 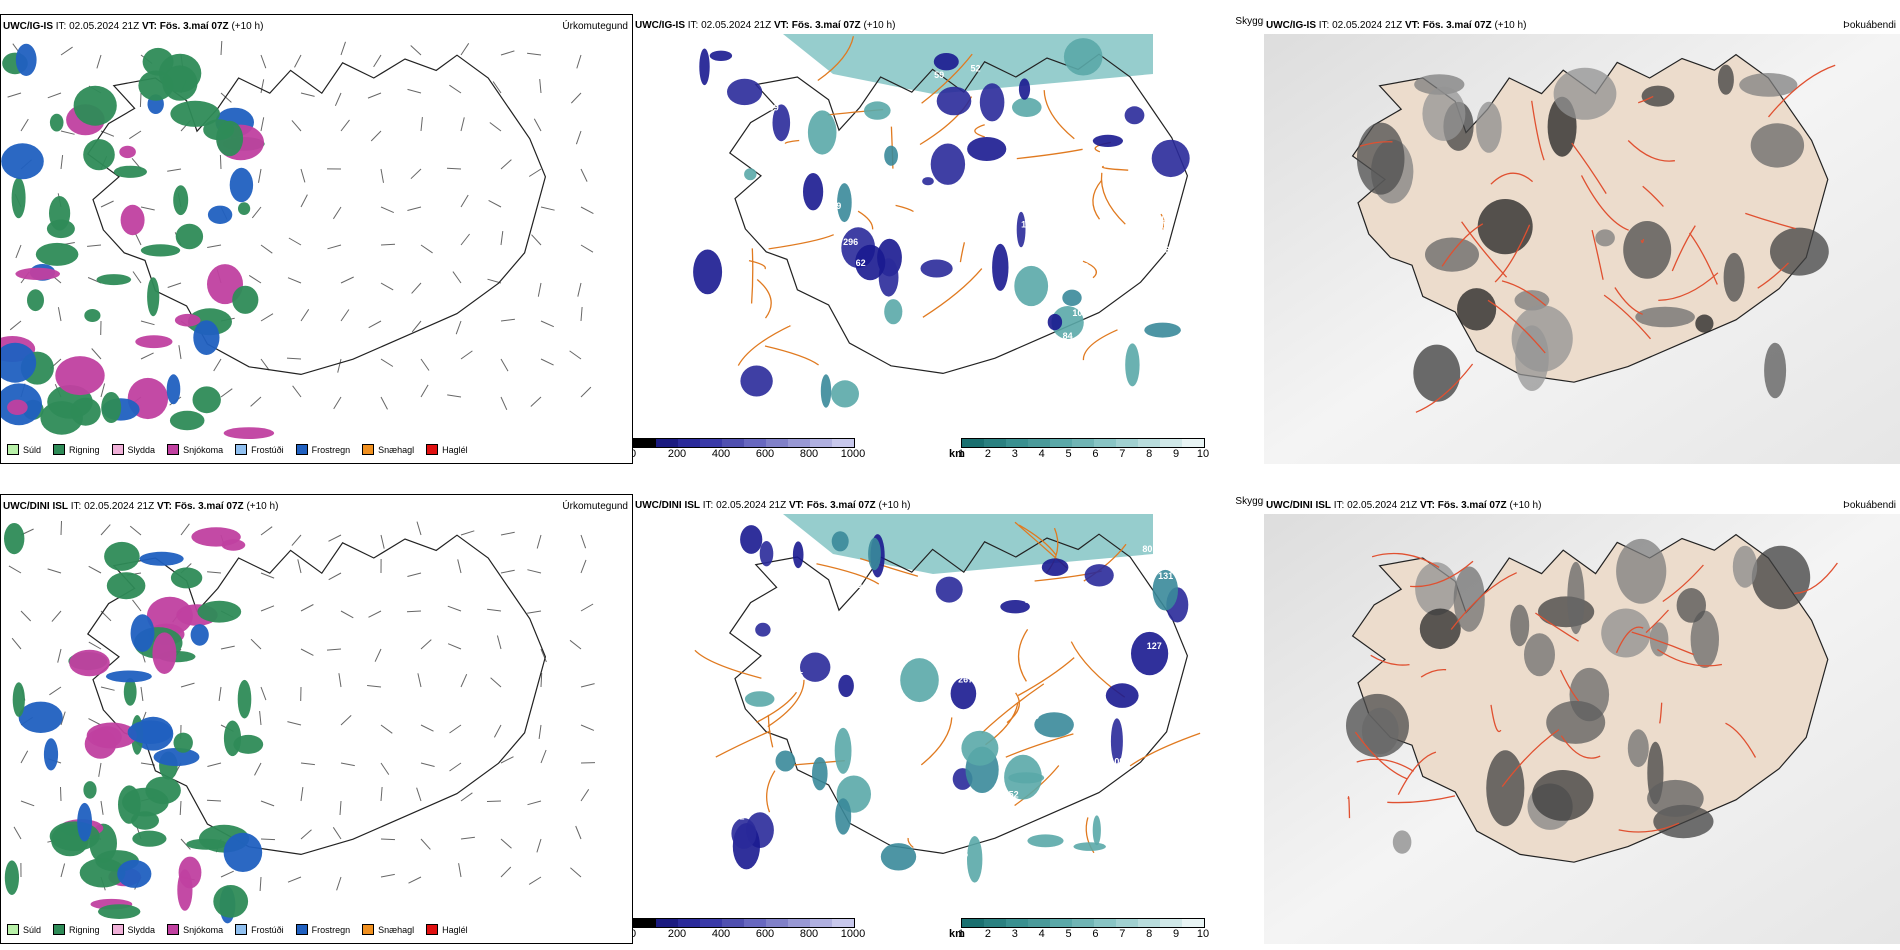 What do you see at coordinates (864, 593) in the screenshot?
I see `cloud-base-value: 88` at bounding box center [864, 593].